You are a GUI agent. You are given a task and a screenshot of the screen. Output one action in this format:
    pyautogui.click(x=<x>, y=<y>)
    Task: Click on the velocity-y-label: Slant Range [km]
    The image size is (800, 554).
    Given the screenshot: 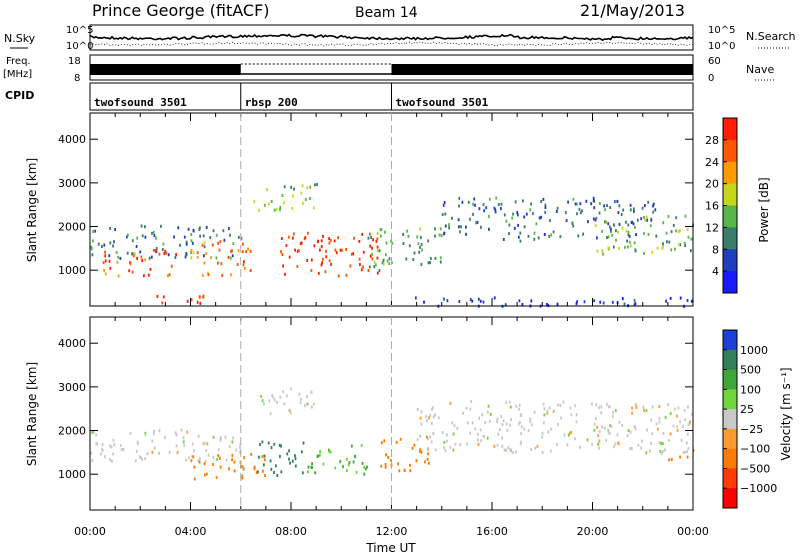 What is the action you would take?
    pyautogui.click(x=32, y=414)
    